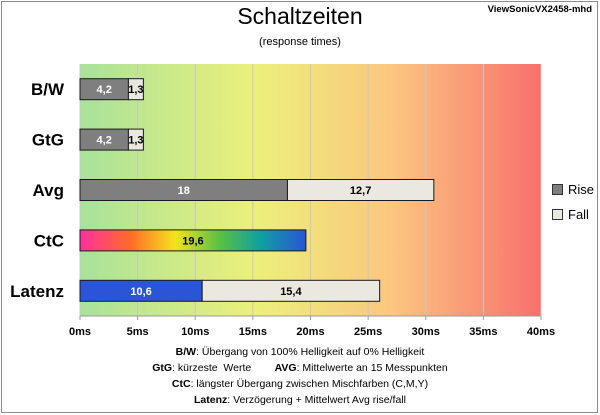  I want to click on x-tick-label: 30ms, so click(426, 332).